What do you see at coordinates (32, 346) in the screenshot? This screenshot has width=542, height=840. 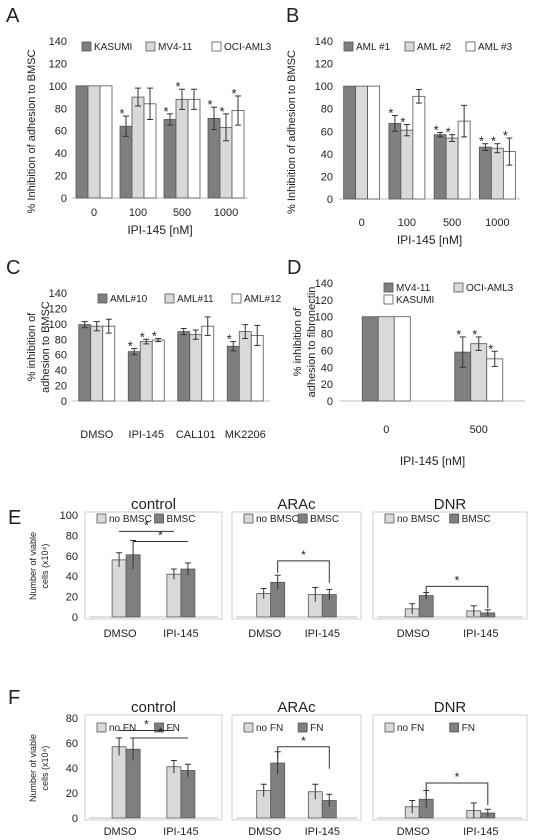 I see `y-axis-label: % inhibition of` at bounding box center [32, 346].